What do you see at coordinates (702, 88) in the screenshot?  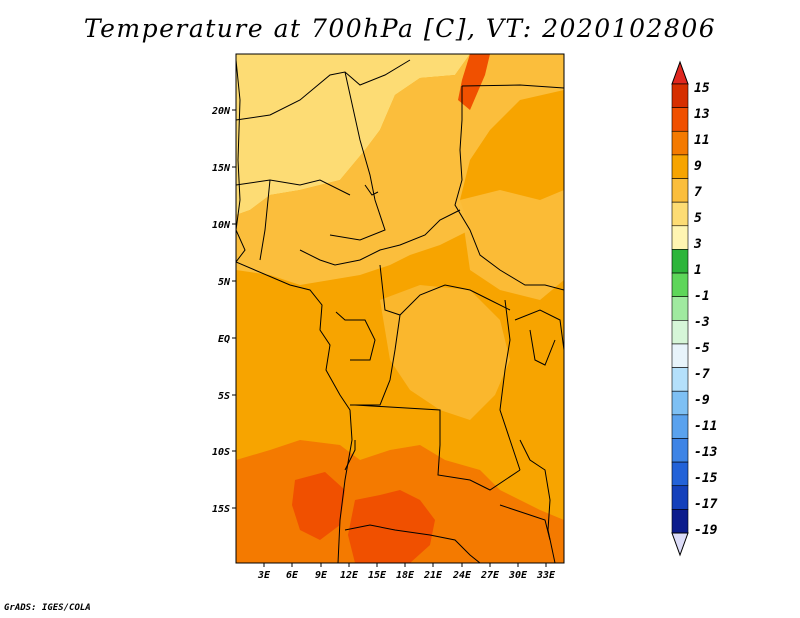 I see `colorbar-label: 15` at bounding box center [702, 88].